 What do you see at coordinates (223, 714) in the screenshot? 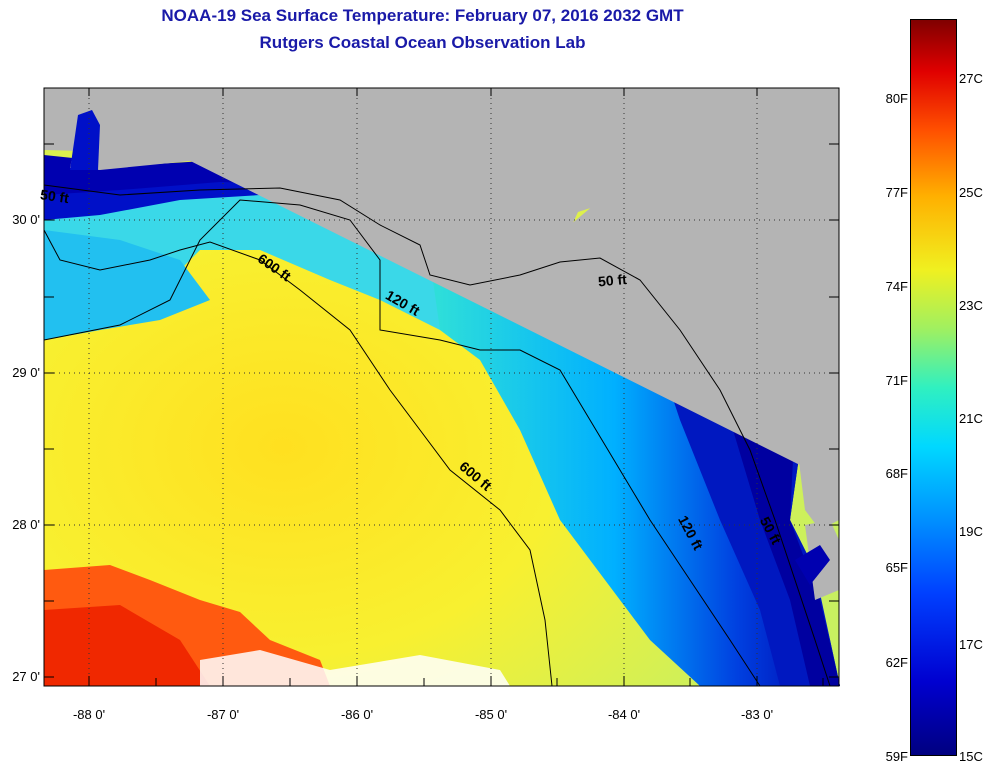
I see `lon-label-87: -87 0'` at bounding box center [223, 714].